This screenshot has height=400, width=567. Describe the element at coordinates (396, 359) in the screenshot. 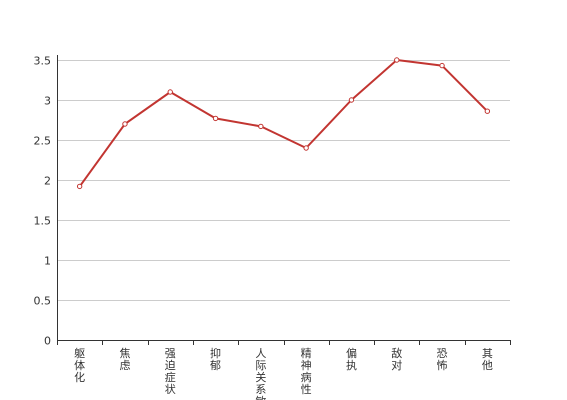

I see `x-category-label: 敌对` at that location.